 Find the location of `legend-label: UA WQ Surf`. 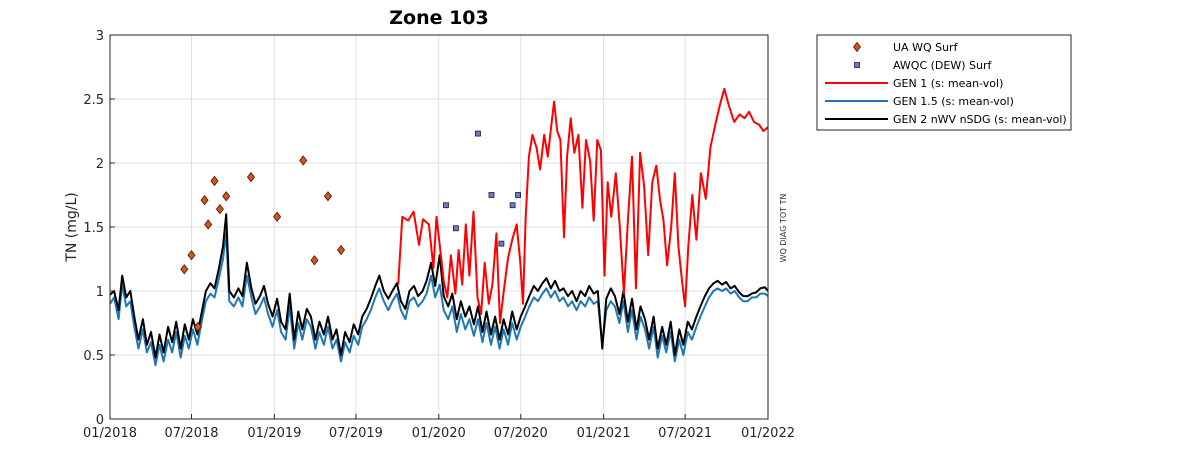

legend-label: UA WQ Surf is located at coordinates (926, 47).